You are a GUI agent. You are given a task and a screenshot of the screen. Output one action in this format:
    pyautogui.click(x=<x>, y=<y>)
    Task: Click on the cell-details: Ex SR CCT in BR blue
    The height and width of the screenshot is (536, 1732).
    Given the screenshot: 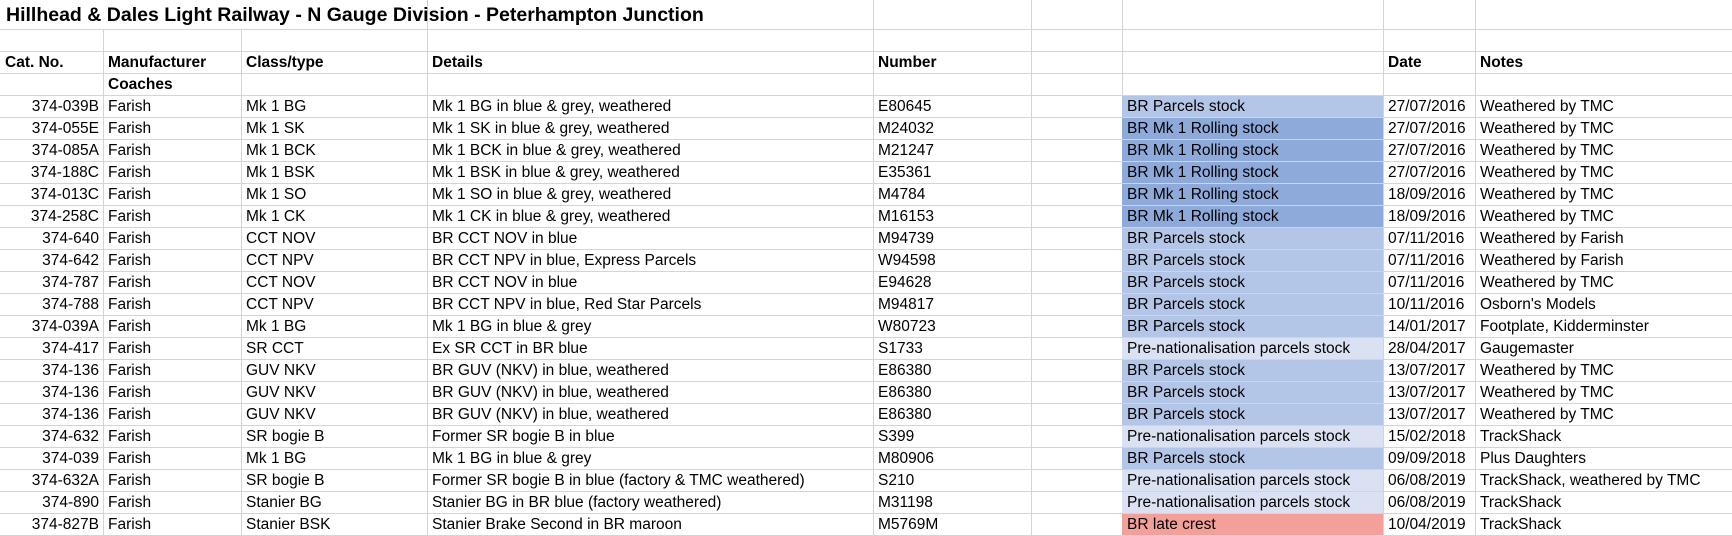 What is the action you would take?
    pyautogui.click(x=510, y=348)
    